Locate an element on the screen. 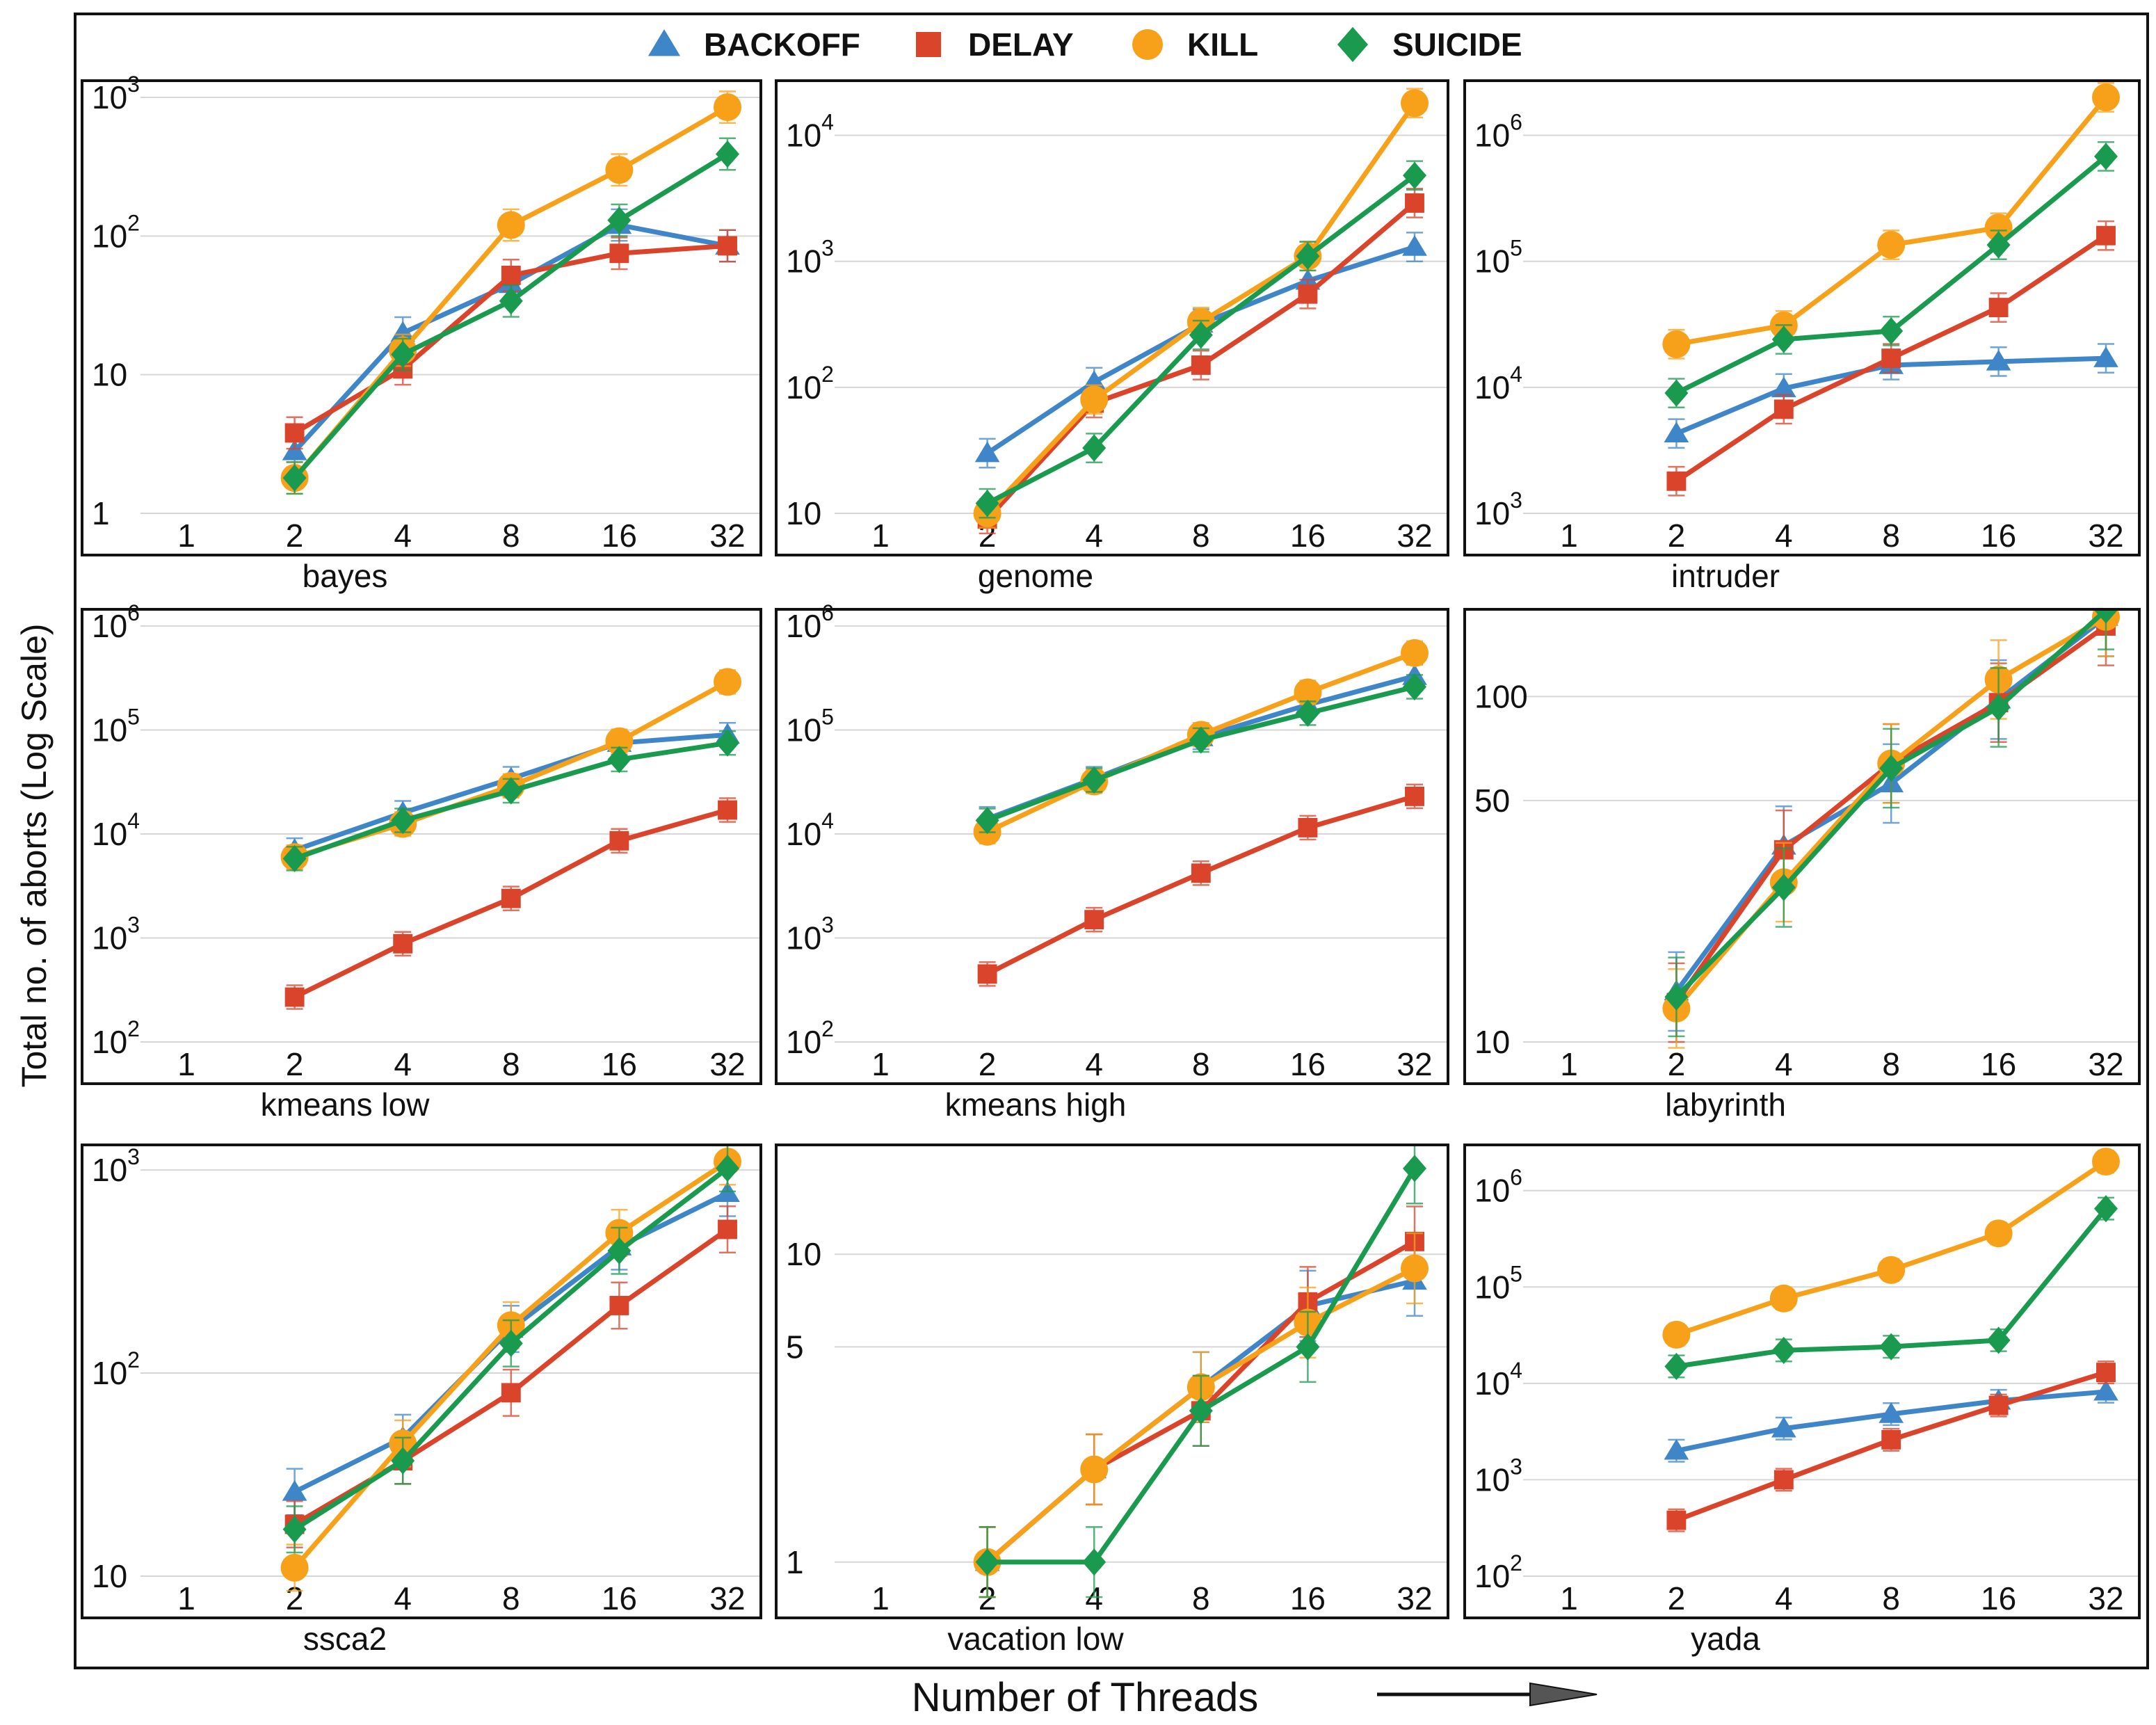 The height and width of the screenshot is (1725, 2156). y-axis-label: Total no. of aborts (Log Scale) is located at coordinates (34, 855).